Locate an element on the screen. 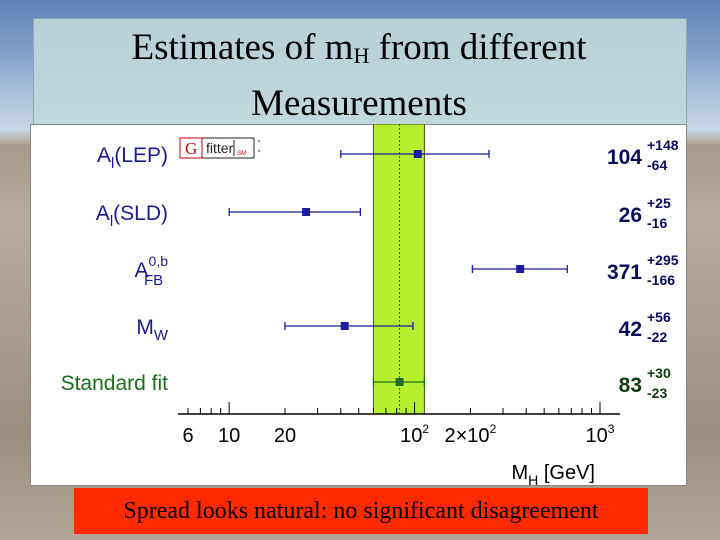 This screenshot has width=720, height=540. fit-err-minus: -23 is located at coordinates (657, 393).